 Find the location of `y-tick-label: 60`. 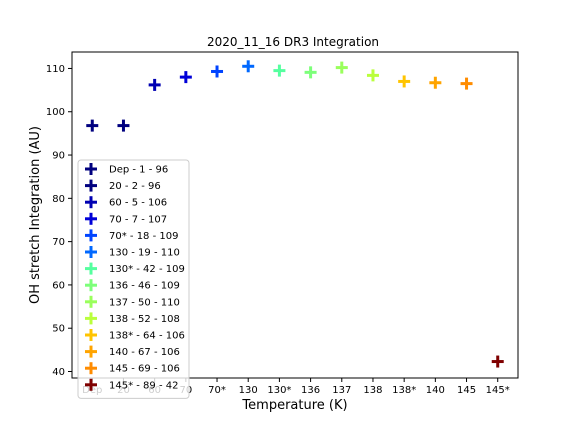

y-tick-label: 60 is located at coordinates (58, 285).